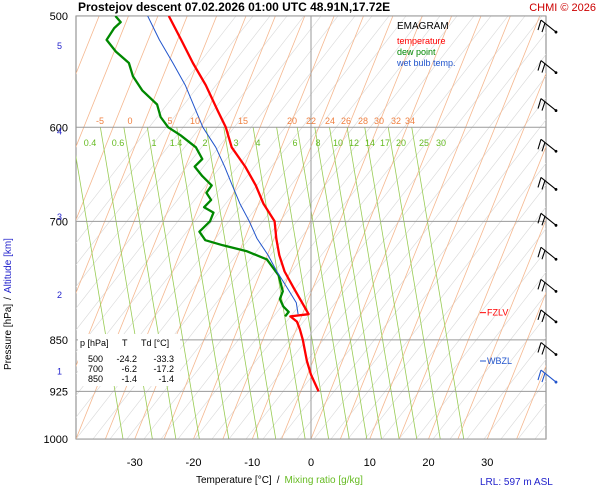 Image resolution: width=600 pixels, height=500 pixels. I want to click on legend-temperature: temperature, so click(421, 41).